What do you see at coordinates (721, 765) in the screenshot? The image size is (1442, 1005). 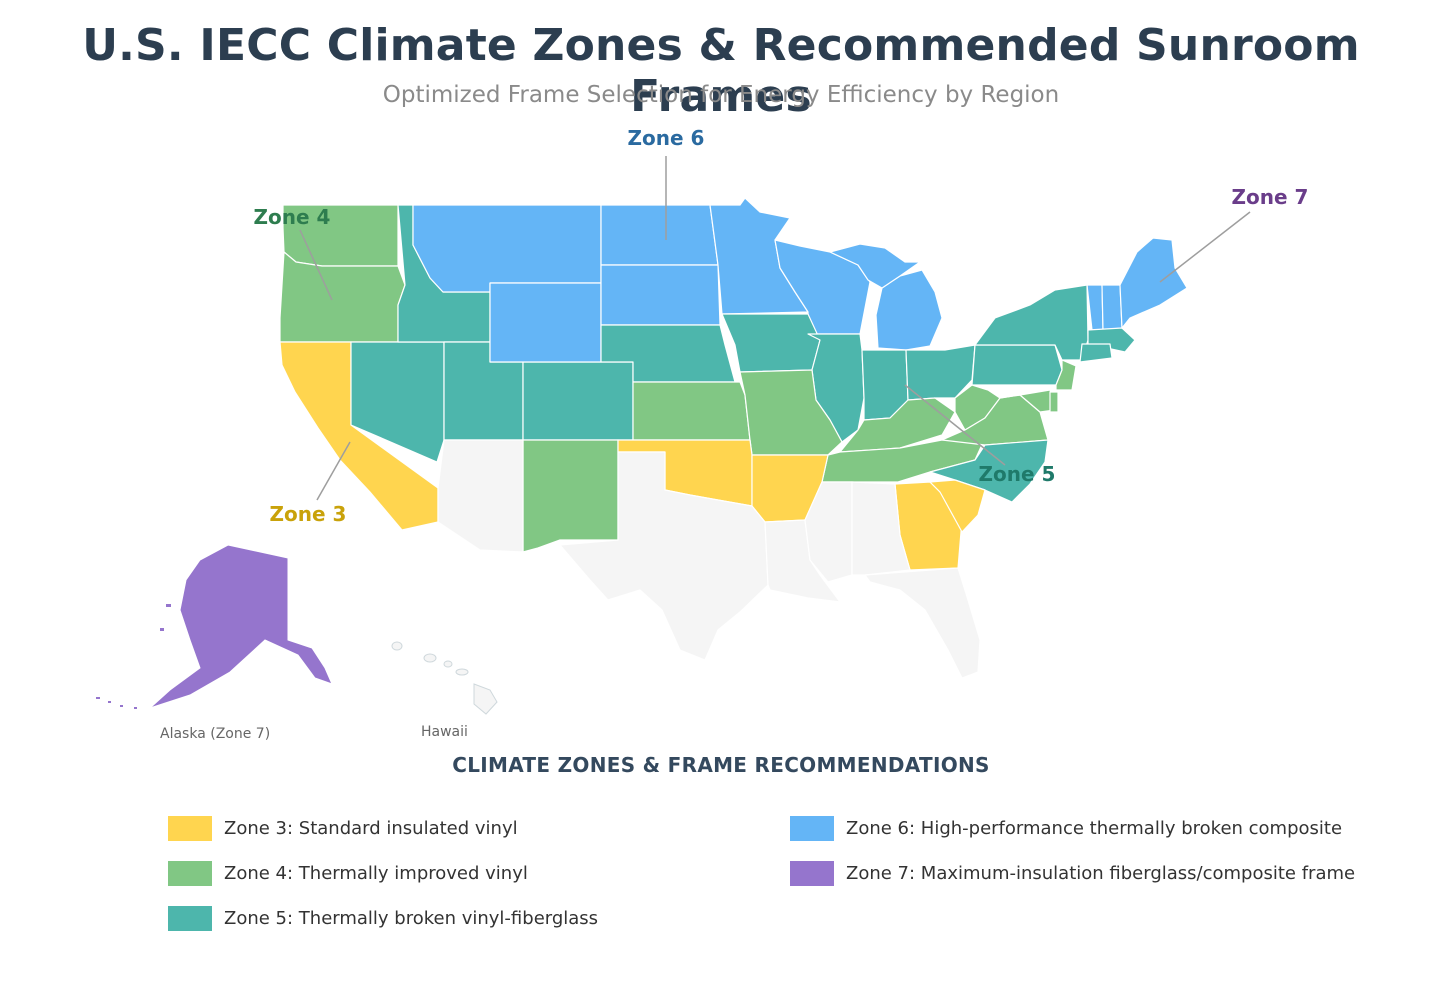 I see `legend-title: CLIMATE ZONES & FRAME RECOMMENDATIONS` at bounding box center [721, 765].